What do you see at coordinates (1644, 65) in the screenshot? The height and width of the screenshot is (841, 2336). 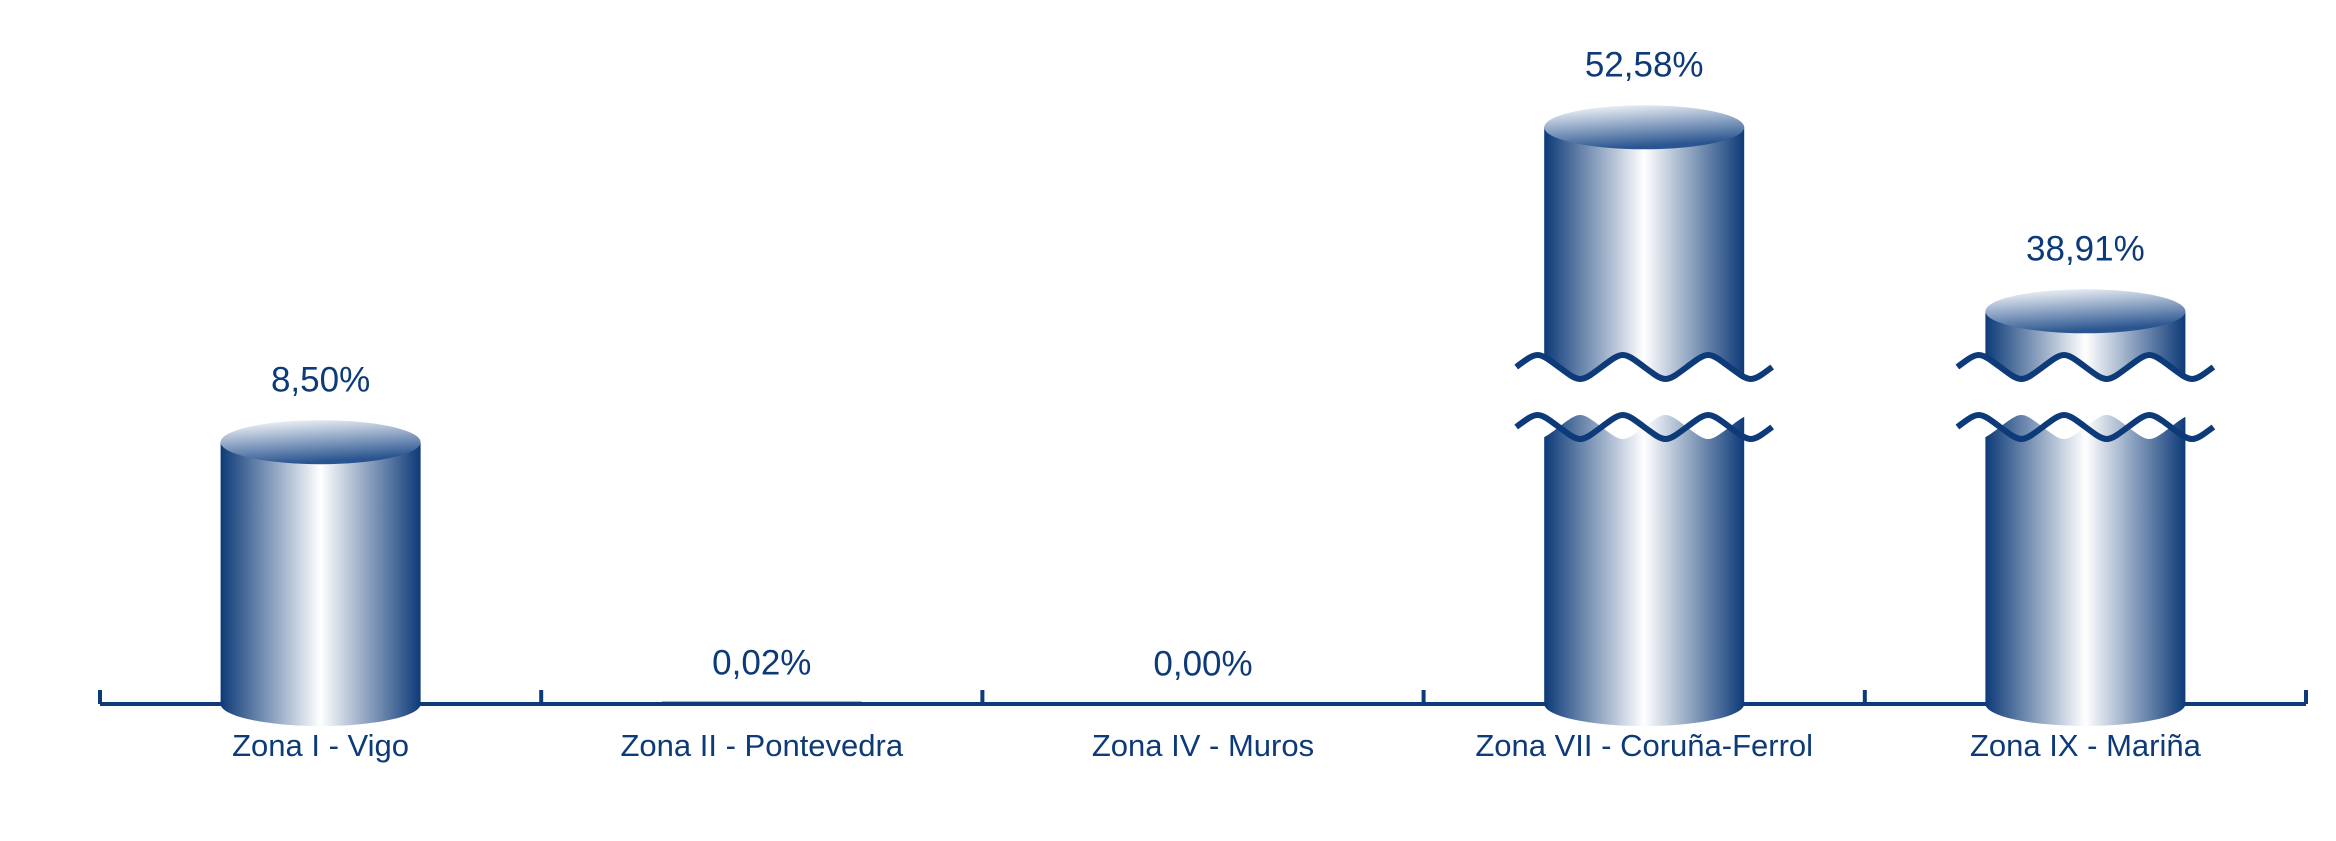 I see `value-label: 52,58%` at bounding box center [1644, 65].